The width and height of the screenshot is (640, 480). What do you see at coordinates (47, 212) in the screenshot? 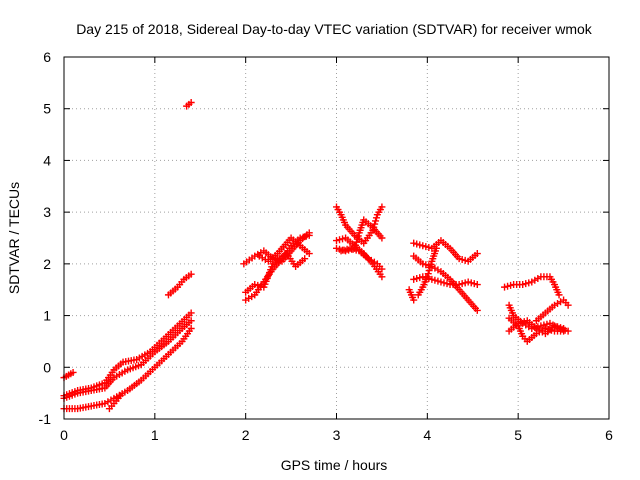
I see `y-tick-label: 3` at bounding box center [47, 212].